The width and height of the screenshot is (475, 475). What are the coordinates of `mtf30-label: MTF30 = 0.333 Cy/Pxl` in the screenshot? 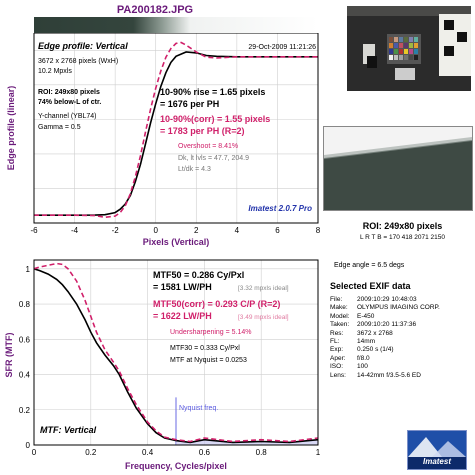 It's located at (205, 348).